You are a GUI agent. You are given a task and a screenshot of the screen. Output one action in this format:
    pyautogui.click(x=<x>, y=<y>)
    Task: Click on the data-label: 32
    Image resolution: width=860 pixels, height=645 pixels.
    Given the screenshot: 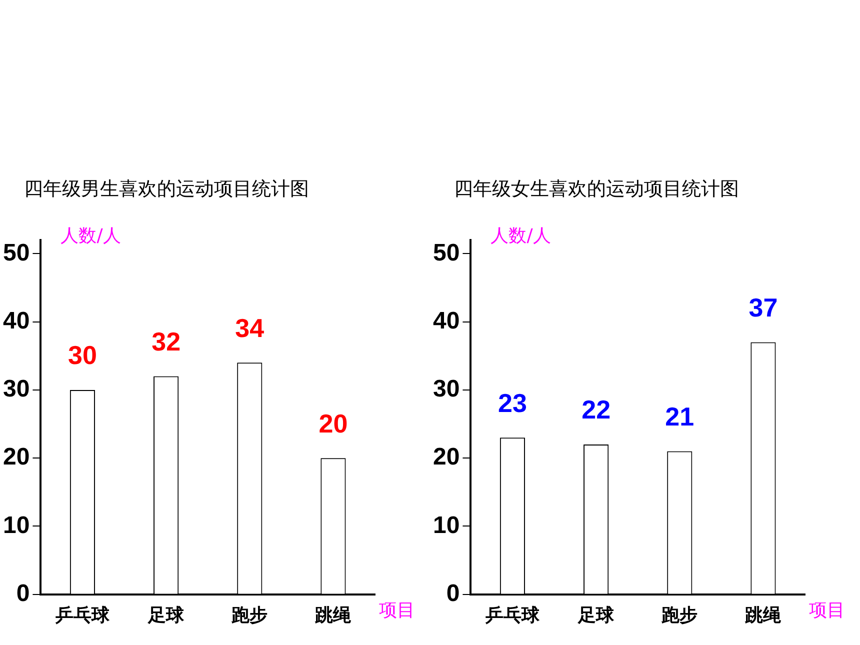 What is the action you would take?
    pyautogui.click(x=166, y=341)
    